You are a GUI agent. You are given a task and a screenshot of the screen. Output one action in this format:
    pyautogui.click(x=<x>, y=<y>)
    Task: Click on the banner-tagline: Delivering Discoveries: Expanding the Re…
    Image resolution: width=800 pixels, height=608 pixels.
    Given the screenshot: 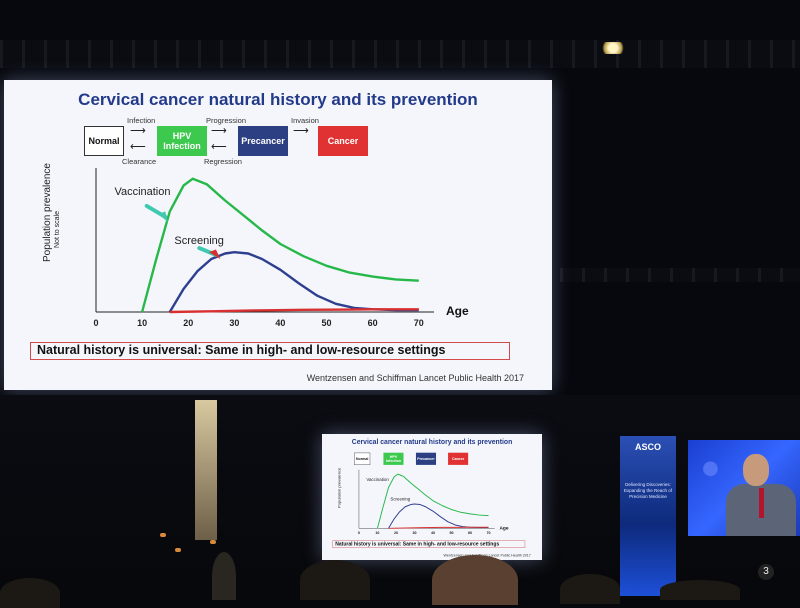 What is the action you would take?
    pyautogui.click(x=648, y=490)
    